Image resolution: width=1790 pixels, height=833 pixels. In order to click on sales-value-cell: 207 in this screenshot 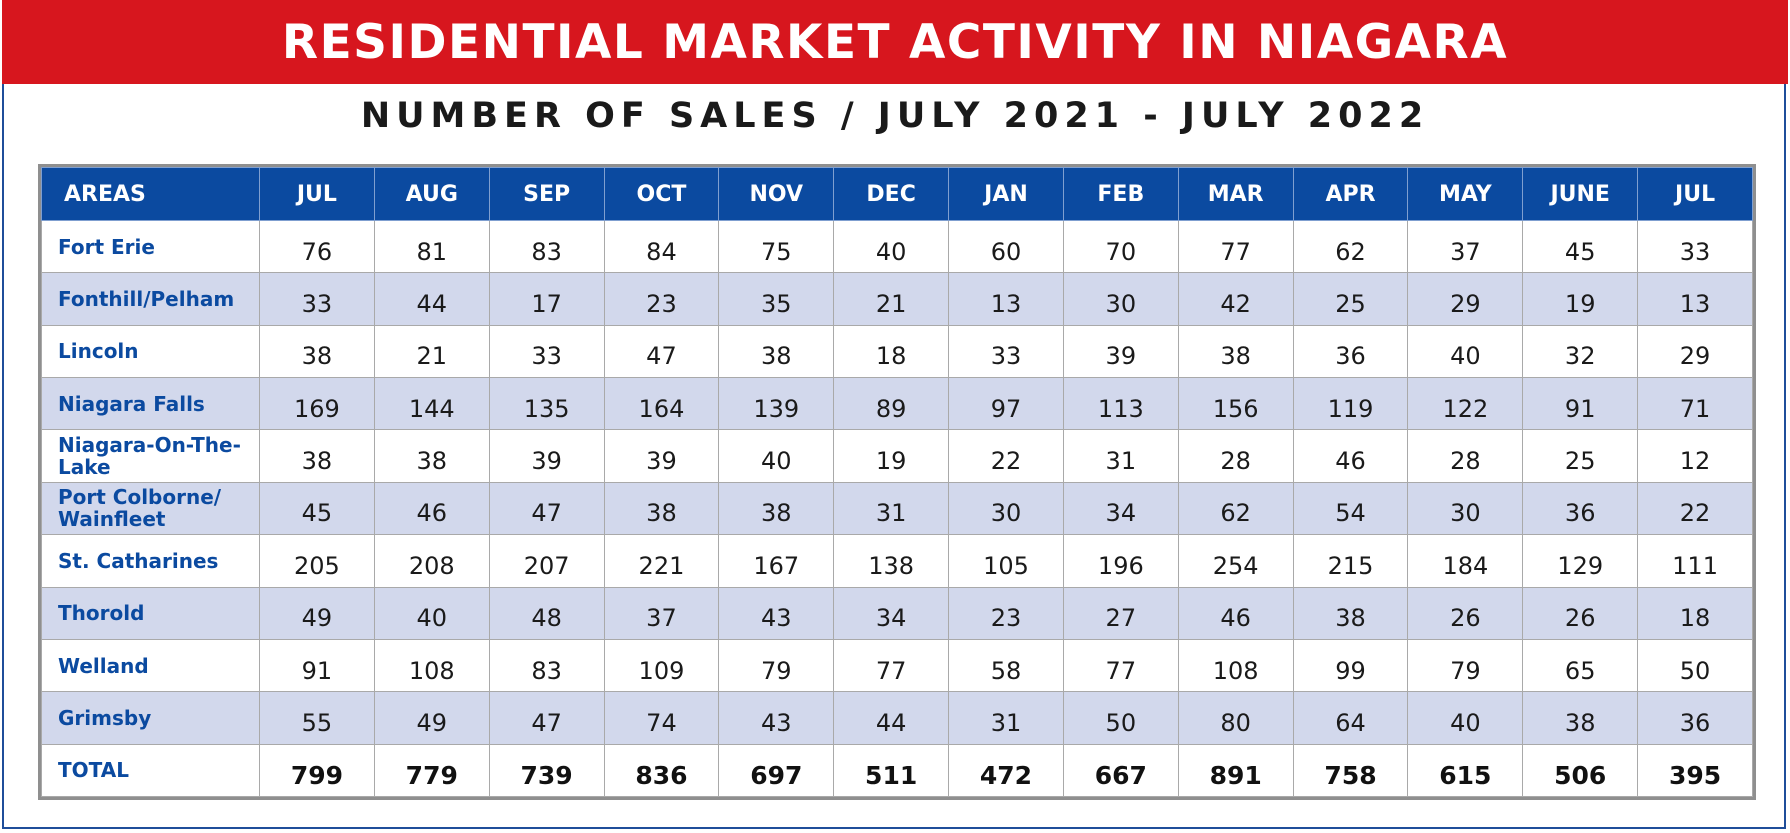, I will do `click(546, 561)`.